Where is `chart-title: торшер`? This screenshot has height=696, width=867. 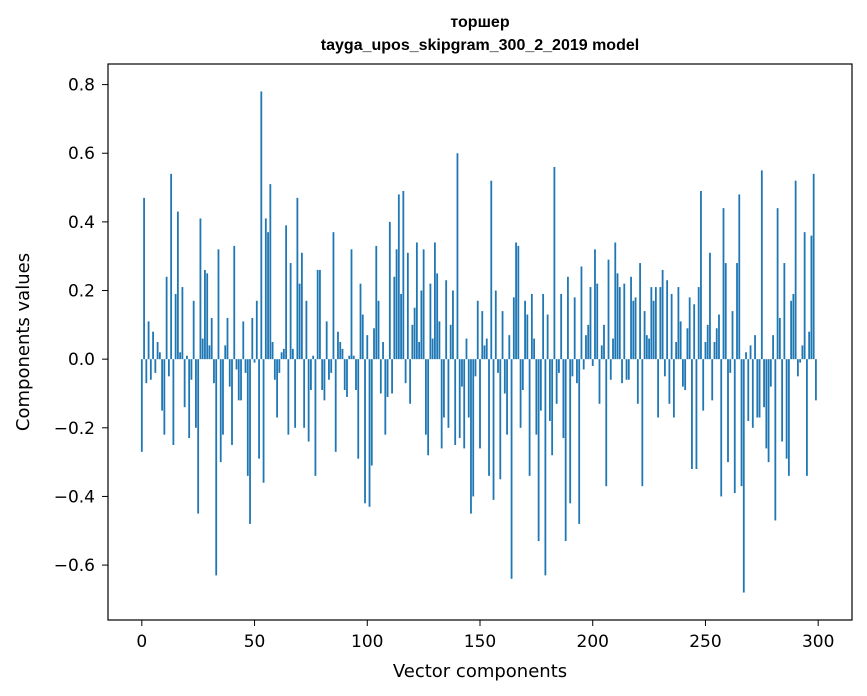
chart-title: торшер is located at coordinates (479, 22).